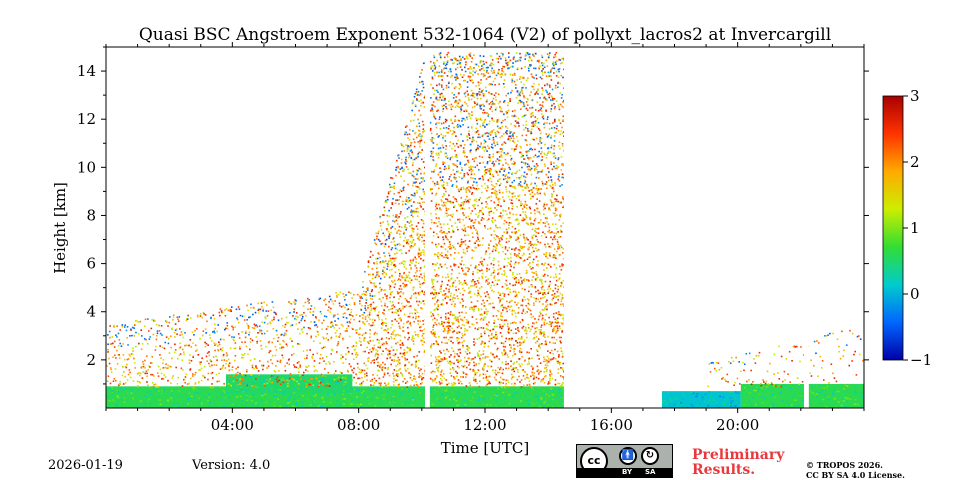  I want to click on heatmap-region-boundary-layer, so click(496, 397).